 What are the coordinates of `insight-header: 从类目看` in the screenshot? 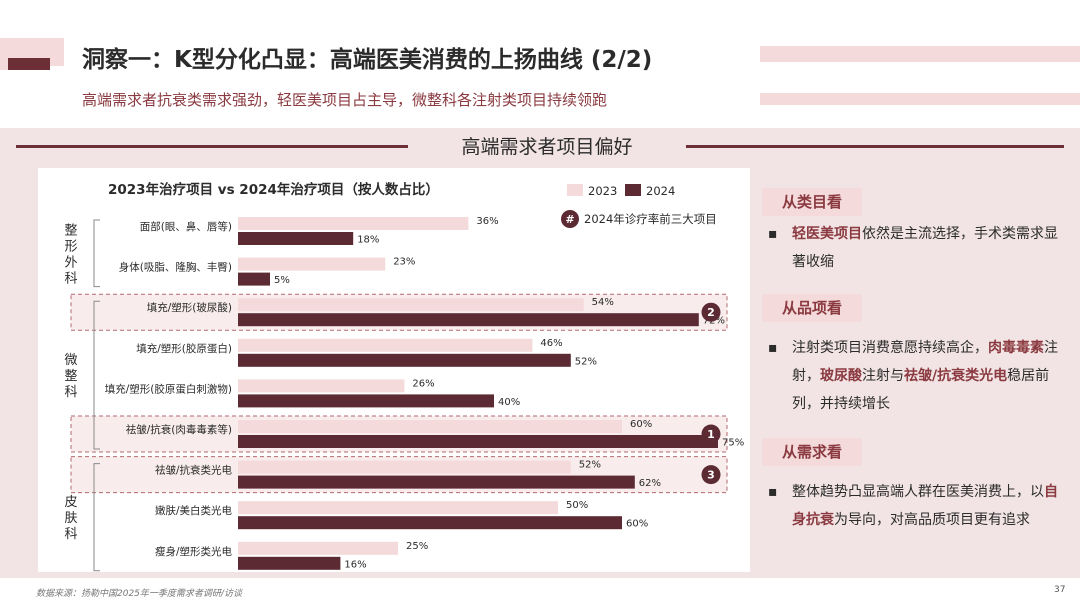 It's located at (812, 202).